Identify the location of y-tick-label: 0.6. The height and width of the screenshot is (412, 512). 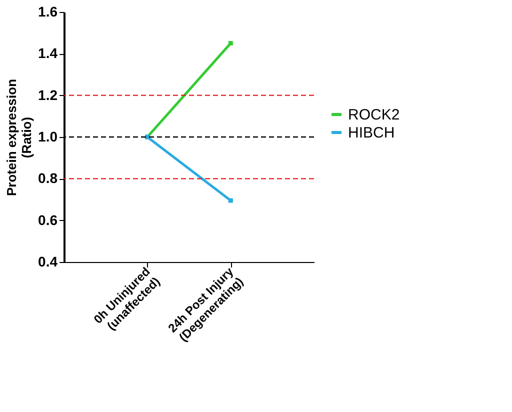
(48, 220).